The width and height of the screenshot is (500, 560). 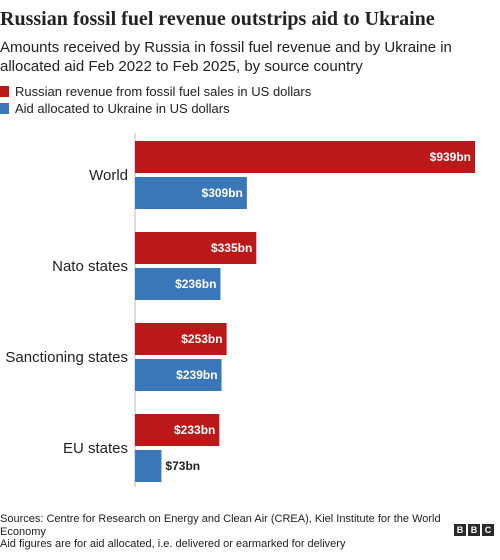 What do you see at coordinates (460, 530) in the screenshot?
I see `bbc-logo-box-1: B` at bounding box center [460, 530].